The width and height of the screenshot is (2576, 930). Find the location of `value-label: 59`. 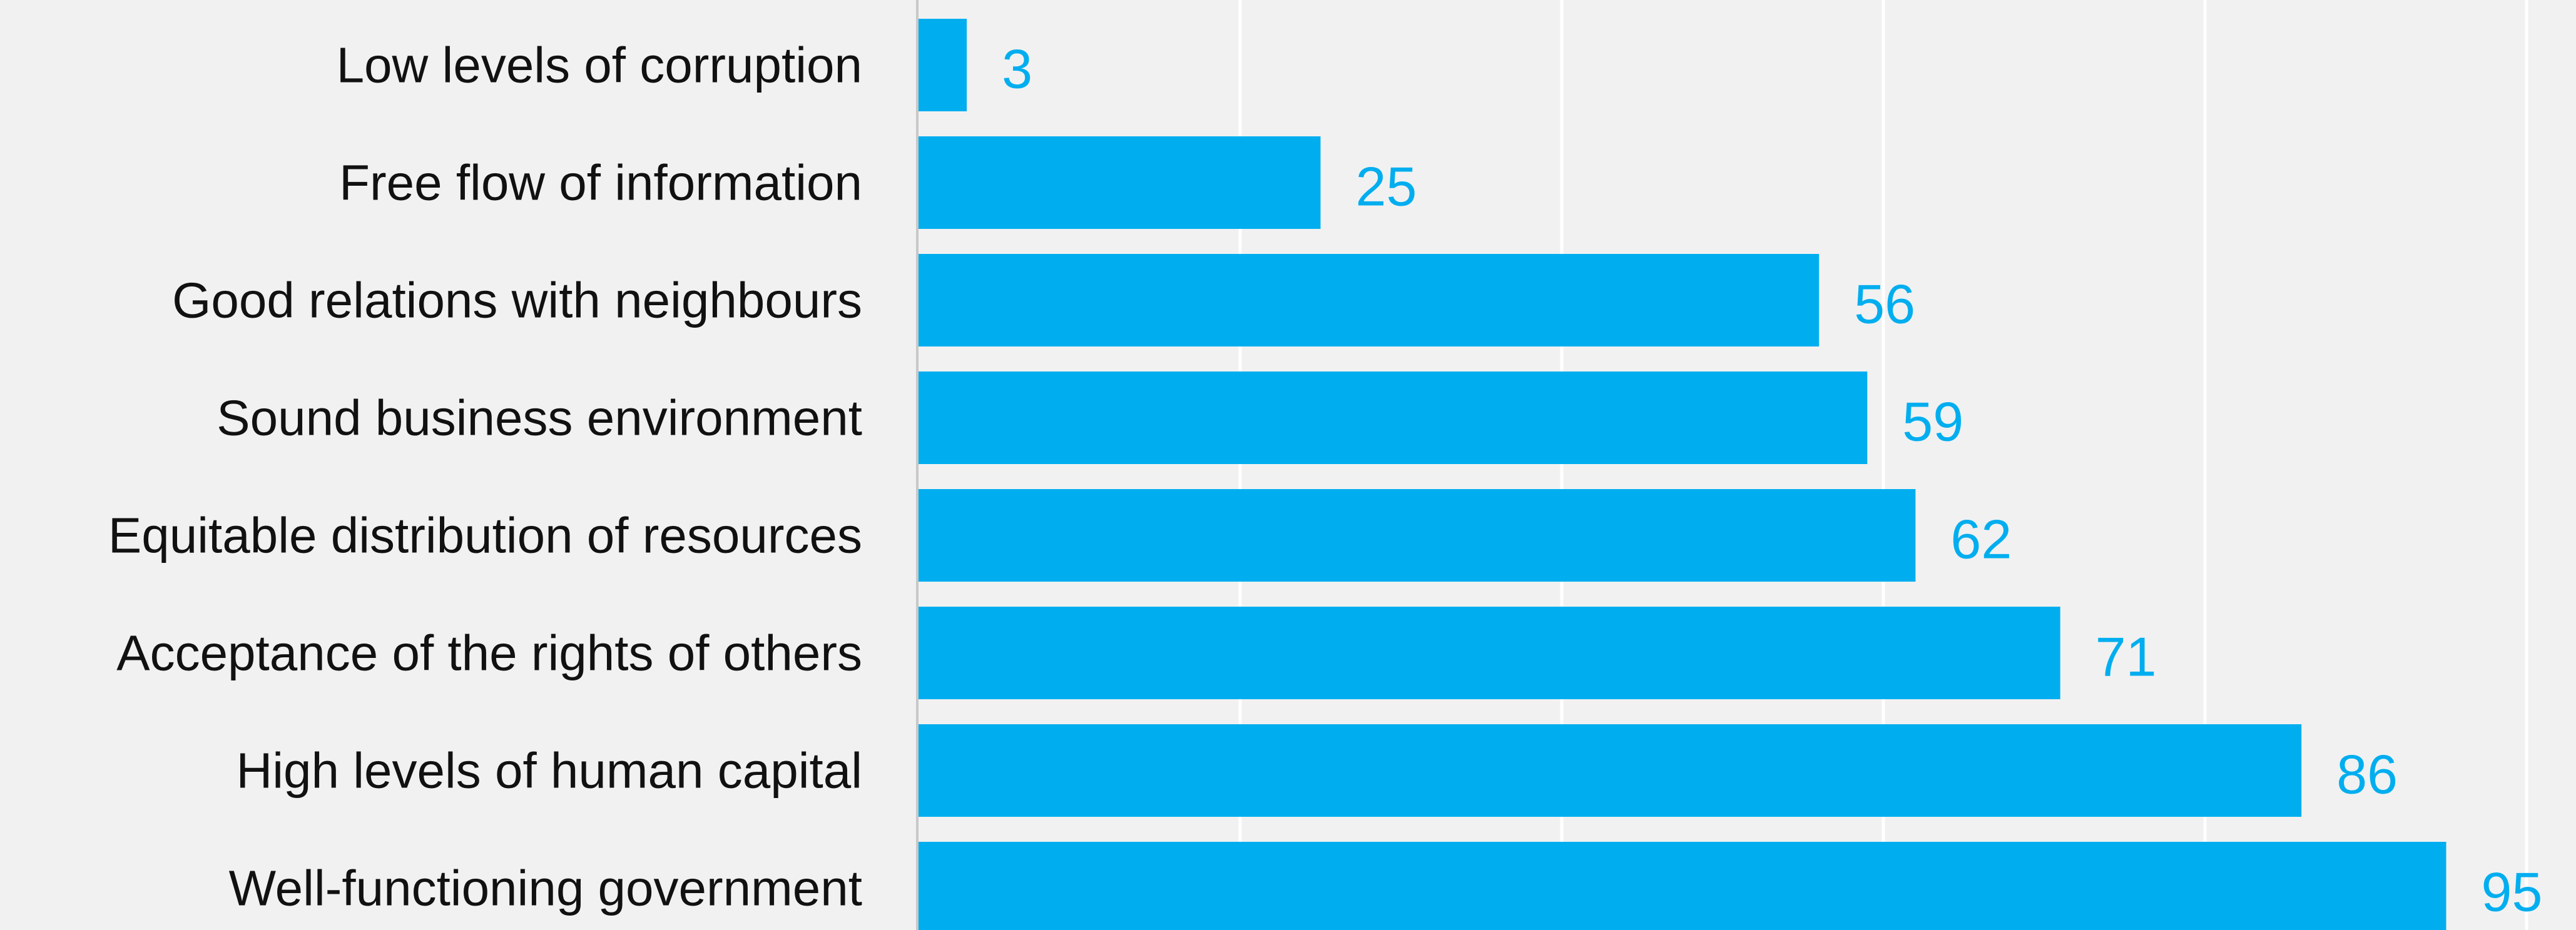

value-label: 59 is located at coordinates (1933, 422).